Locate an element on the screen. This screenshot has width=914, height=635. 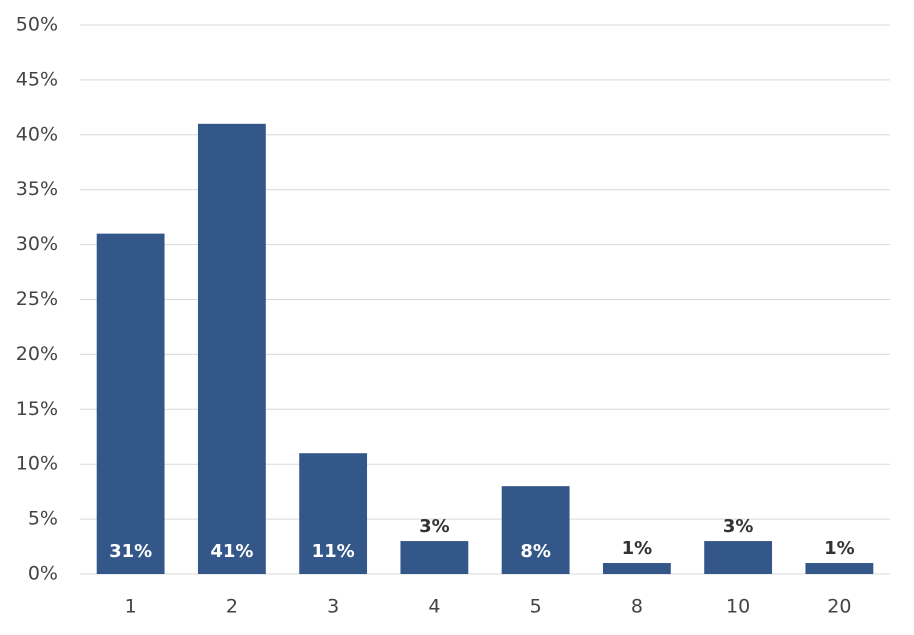
x-tick-label: 10 is located at coordinates (738, 607).